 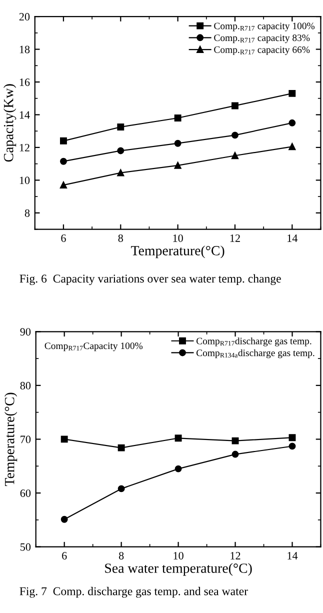 What do you see at coordinates (25, 332) in the screenshot?
I see `y-tick-label: 90` at bounding box center [25, 332].